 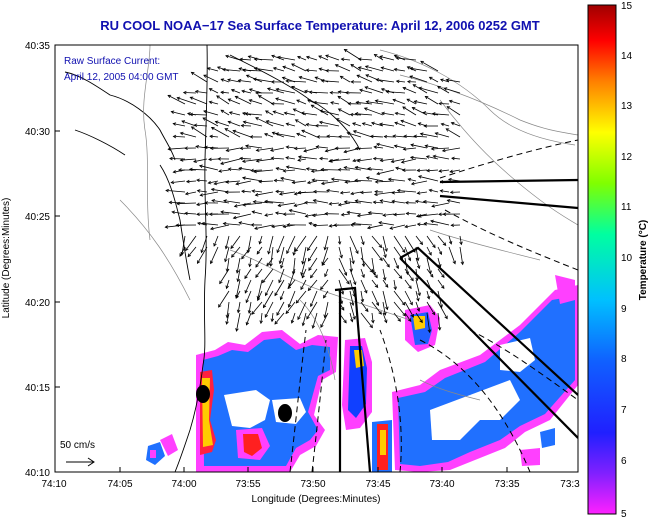 What do you see at coordinates (37, 217) in the screenshot?
I see `y-tick-label: 40:25` at bounding box center [37, 217].